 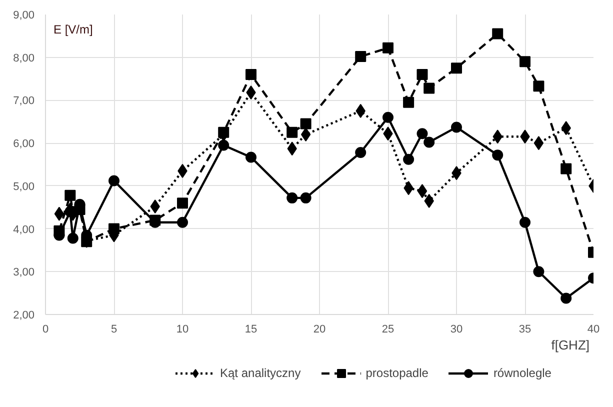 I want to click on x-tick-label: 5, so click(x=114, y=330).